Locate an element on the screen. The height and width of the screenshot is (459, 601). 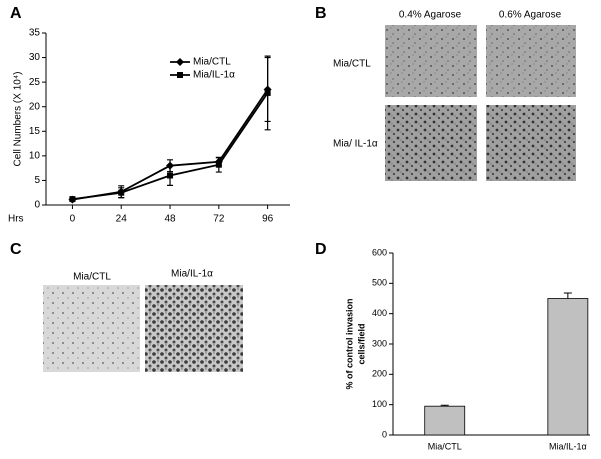
y-tick-label: 400 is located at coordinates (379, 313).